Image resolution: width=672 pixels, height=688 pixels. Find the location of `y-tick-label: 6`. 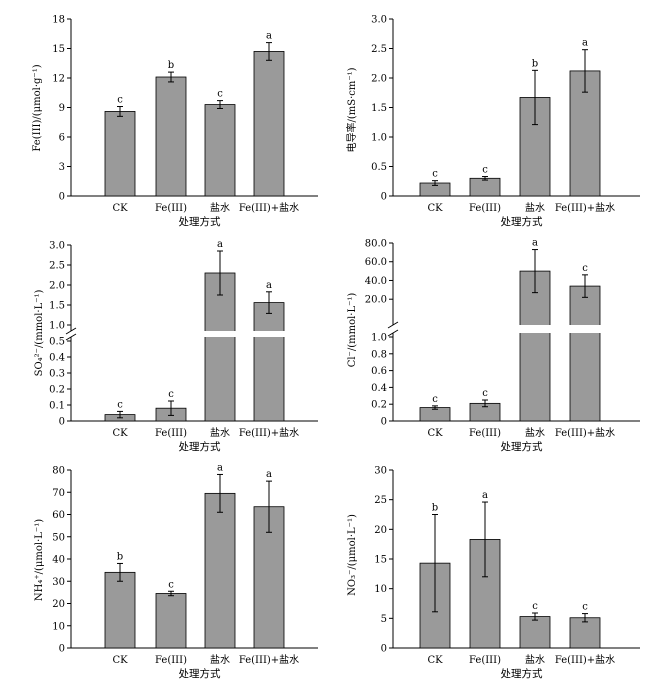

y-tick-label: 6 is located at coordinates (62, 138).